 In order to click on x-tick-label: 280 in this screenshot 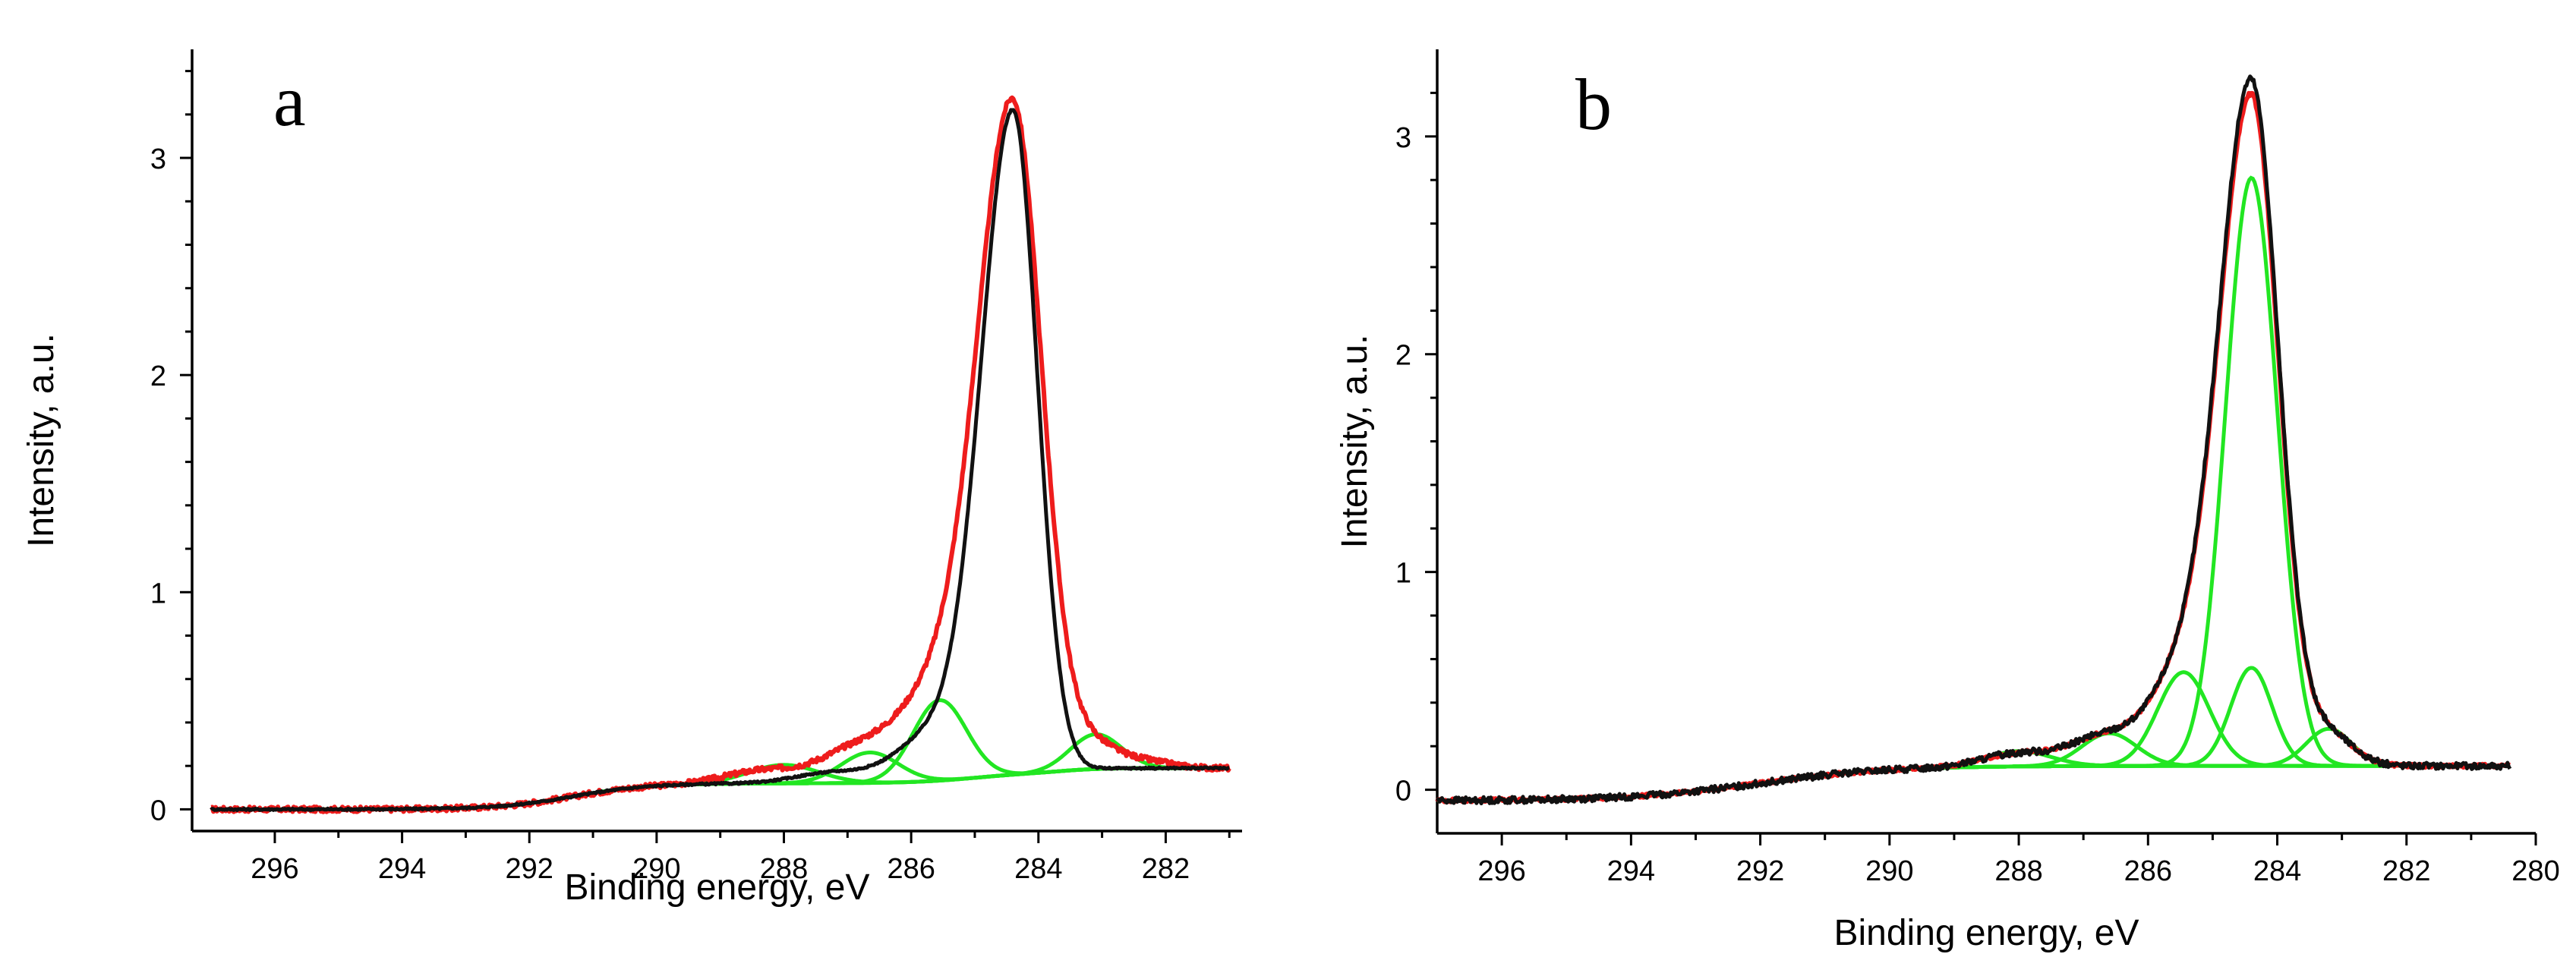, I will do `click(2535, 871)`.